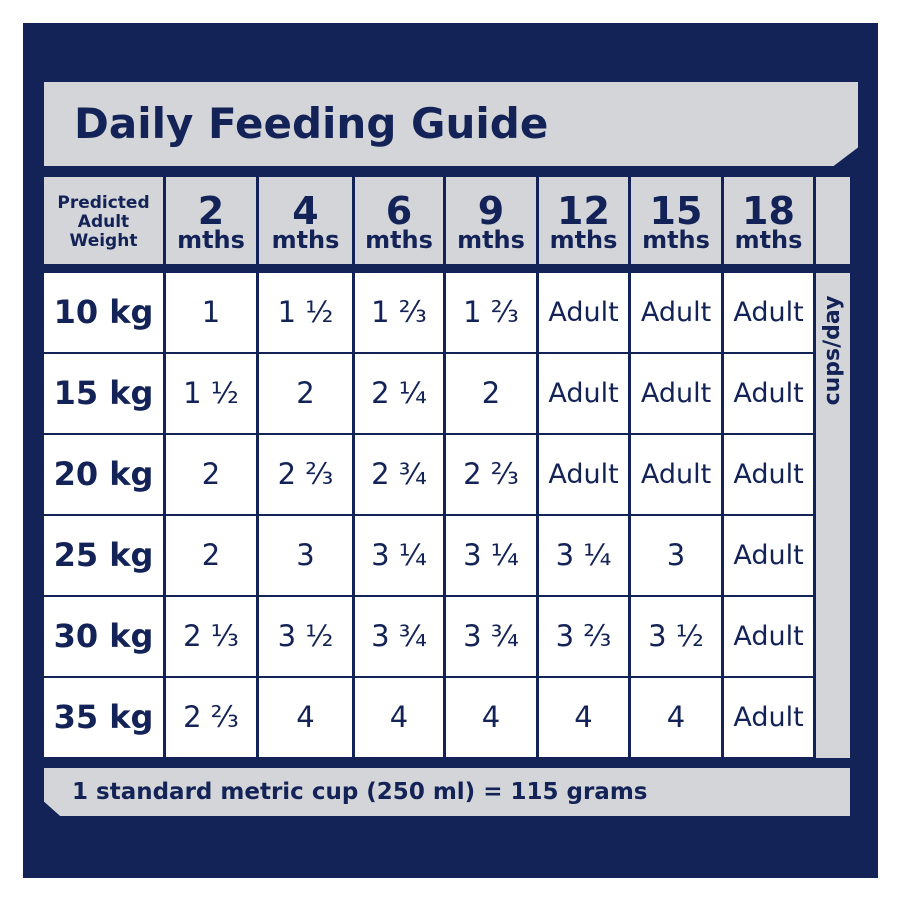  Describe the element at coordinates (103, 203) in the screenshot. I see `header-predicted-line: Predicted` at that location.